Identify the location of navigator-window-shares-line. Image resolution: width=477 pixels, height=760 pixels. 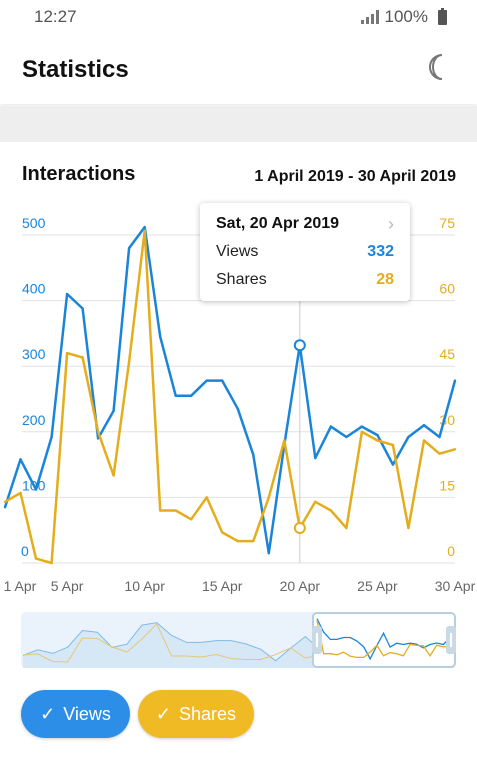
(383, 639).